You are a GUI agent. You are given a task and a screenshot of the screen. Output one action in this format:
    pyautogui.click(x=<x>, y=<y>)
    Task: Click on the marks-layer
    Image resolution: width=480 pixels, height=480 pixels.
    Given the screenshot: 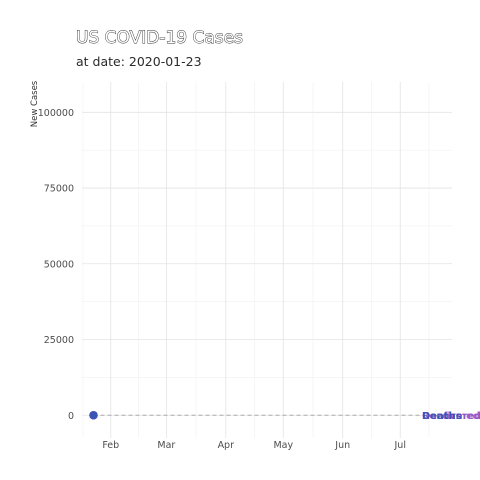 What is the action you would take?
    pyautogui.click(x=93, y=415)
    